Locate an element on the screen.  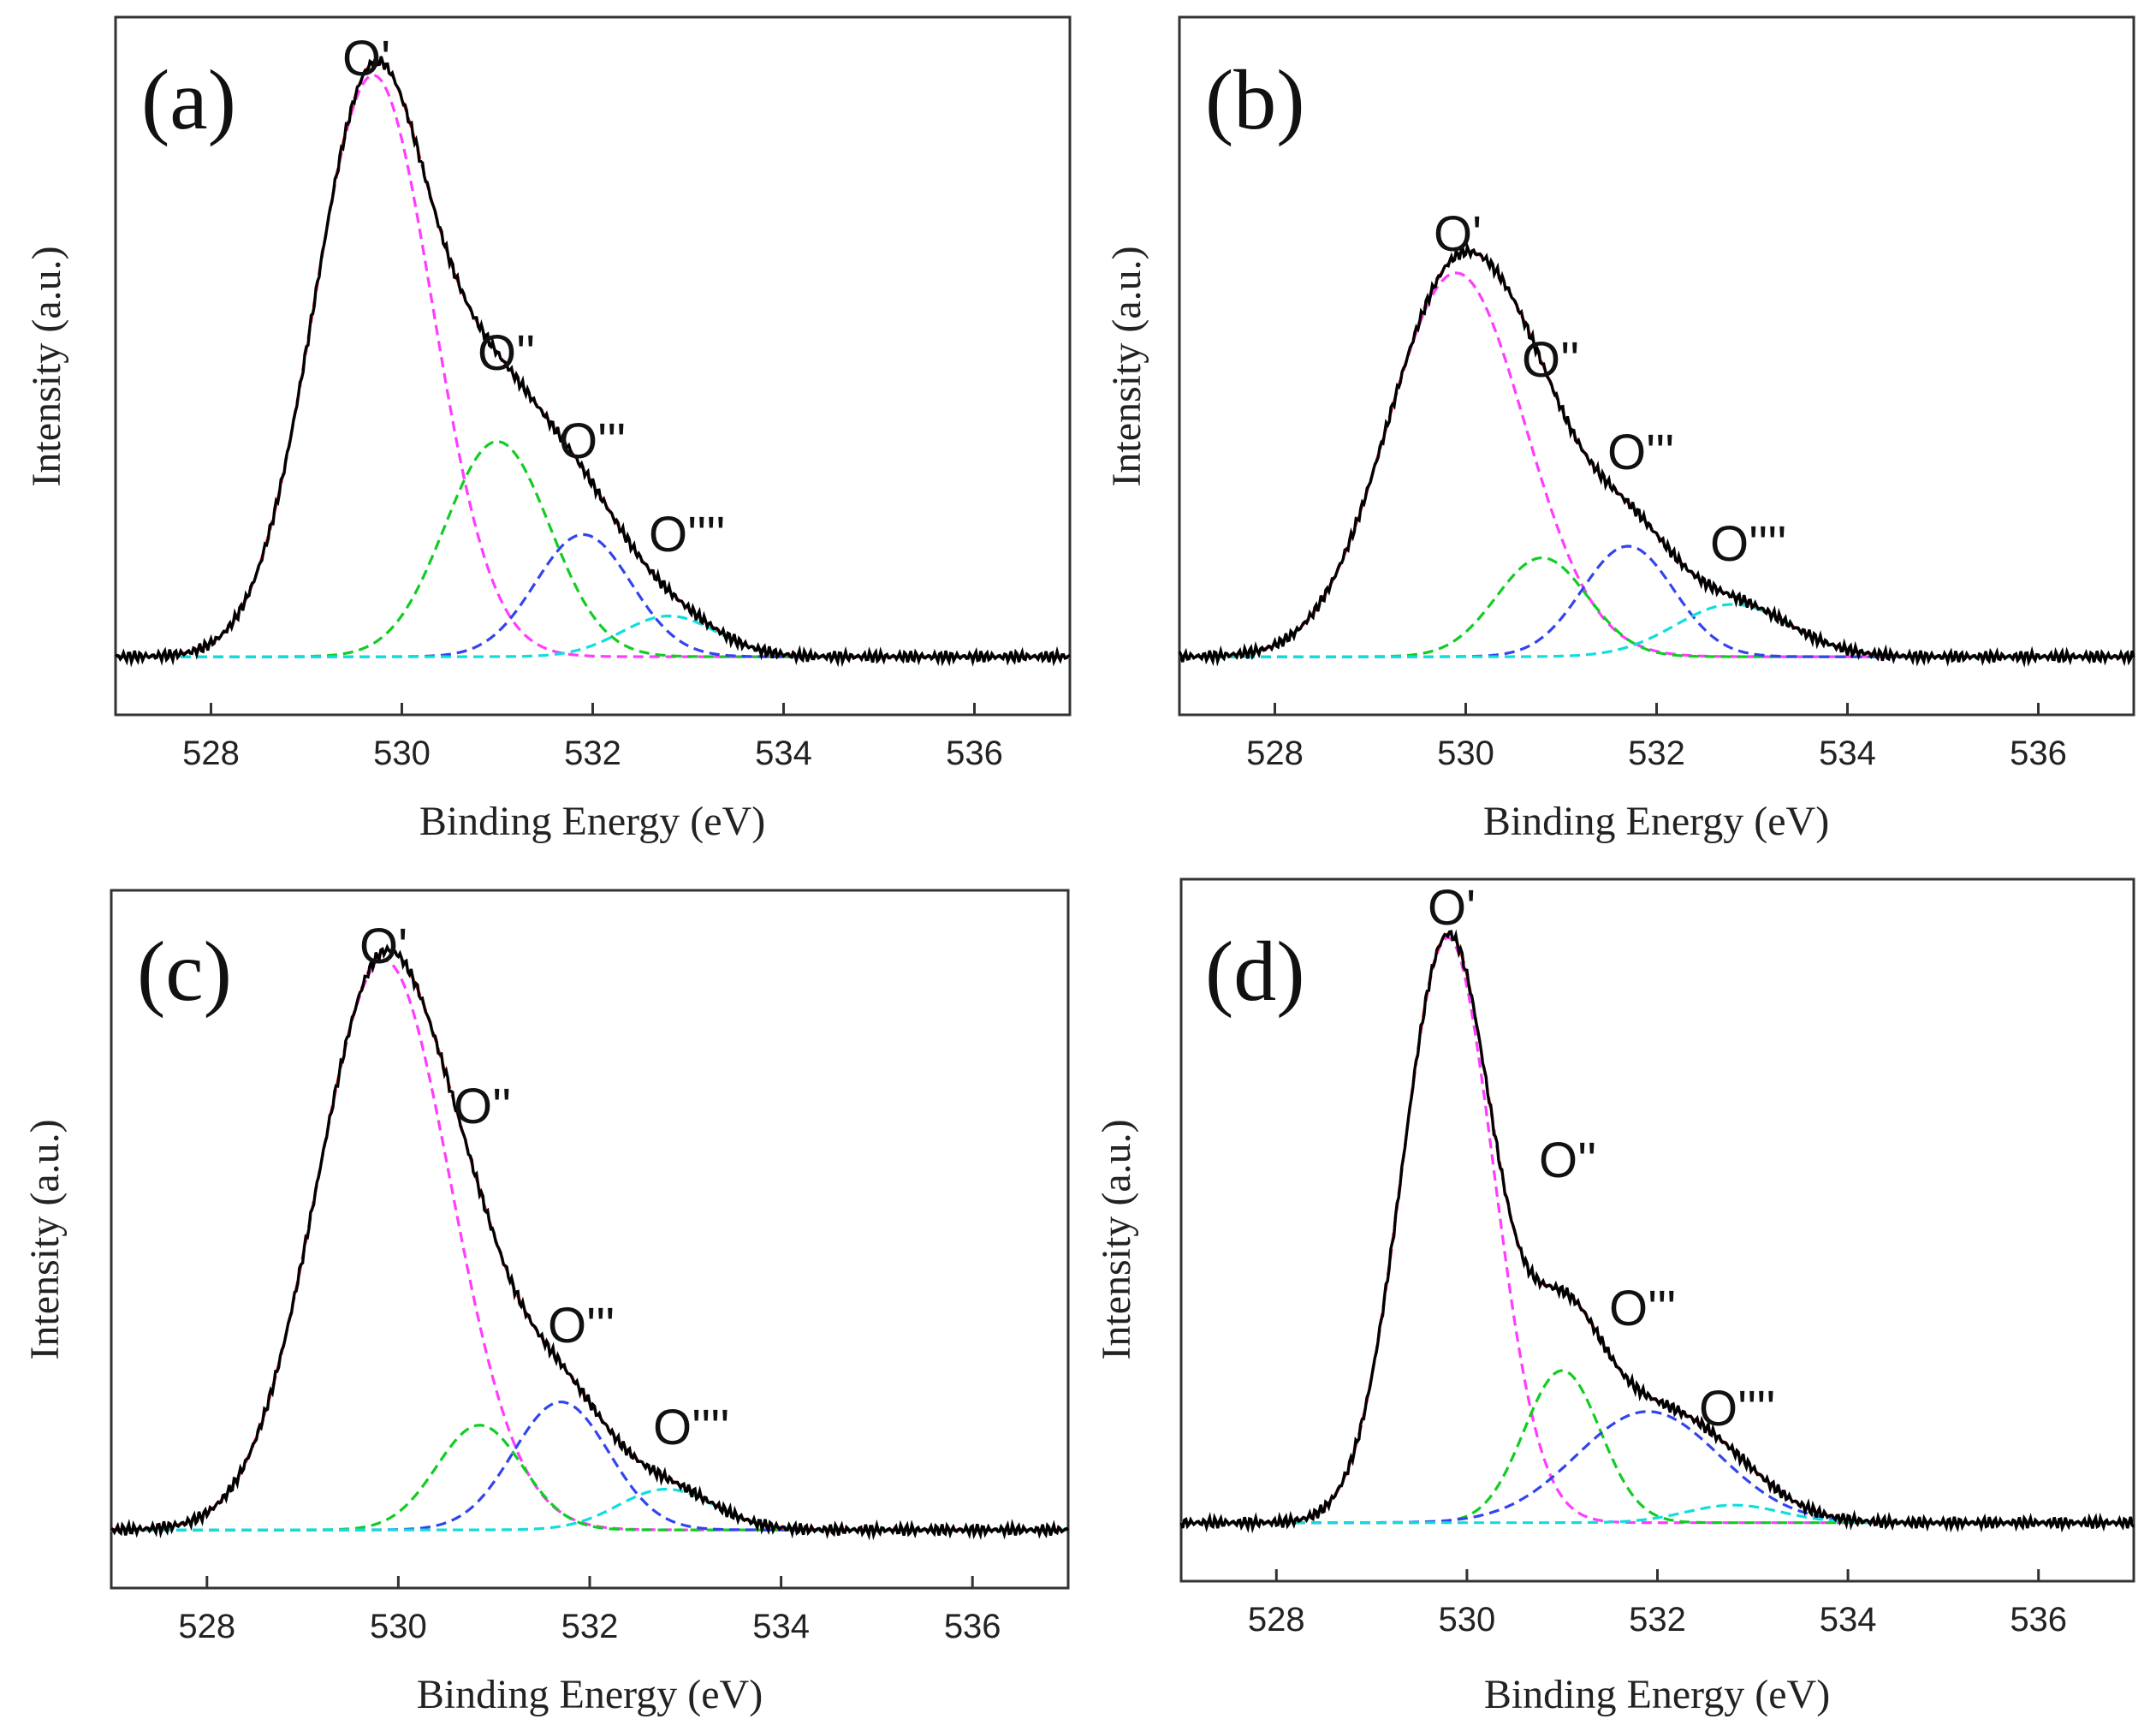
panel-letter: (d) is located at coordinates (1255, 971).